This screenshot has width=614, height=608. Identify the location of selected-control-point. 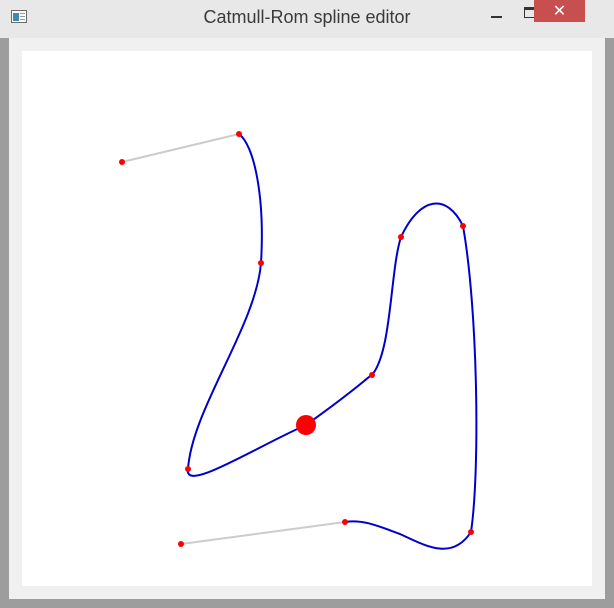
(306, 425).